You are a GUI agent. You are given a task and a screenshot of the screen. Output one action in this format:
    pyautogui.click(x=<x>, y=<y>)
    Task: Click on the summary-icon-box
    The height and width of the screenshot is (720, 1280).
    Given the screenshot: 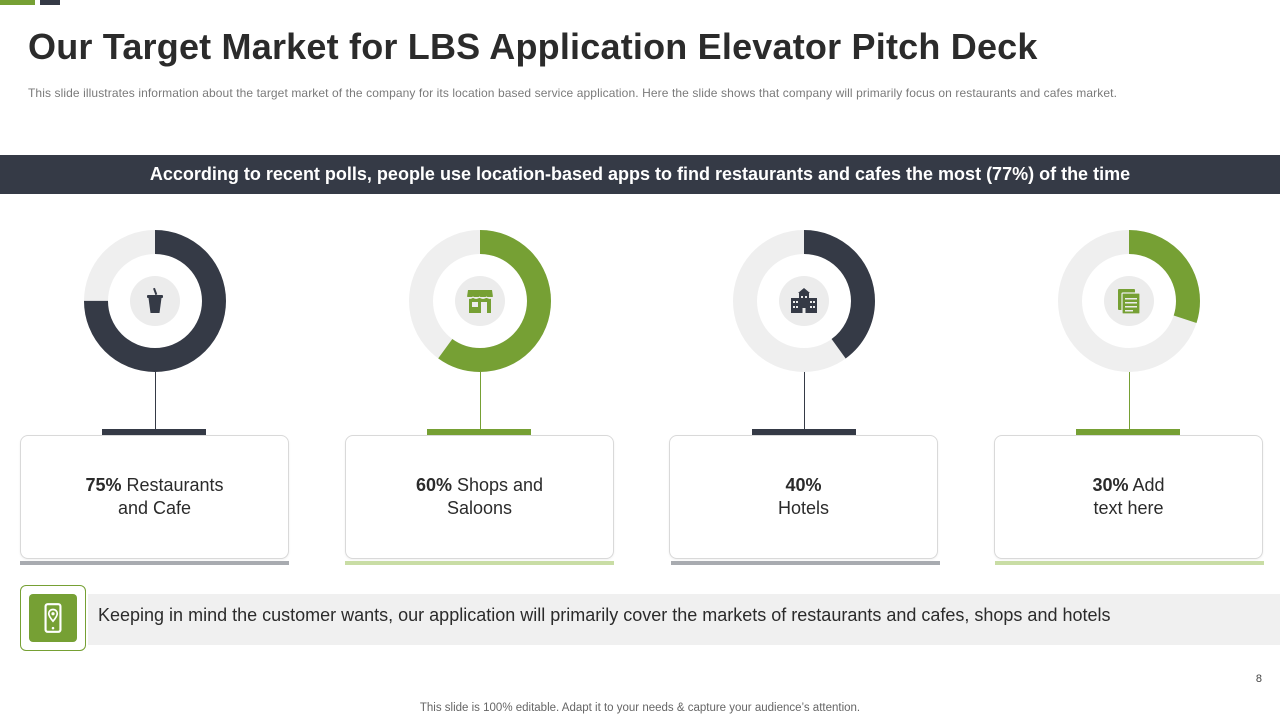 What is the action you would take?
    pyautogui.click(x=53, y=618)
    